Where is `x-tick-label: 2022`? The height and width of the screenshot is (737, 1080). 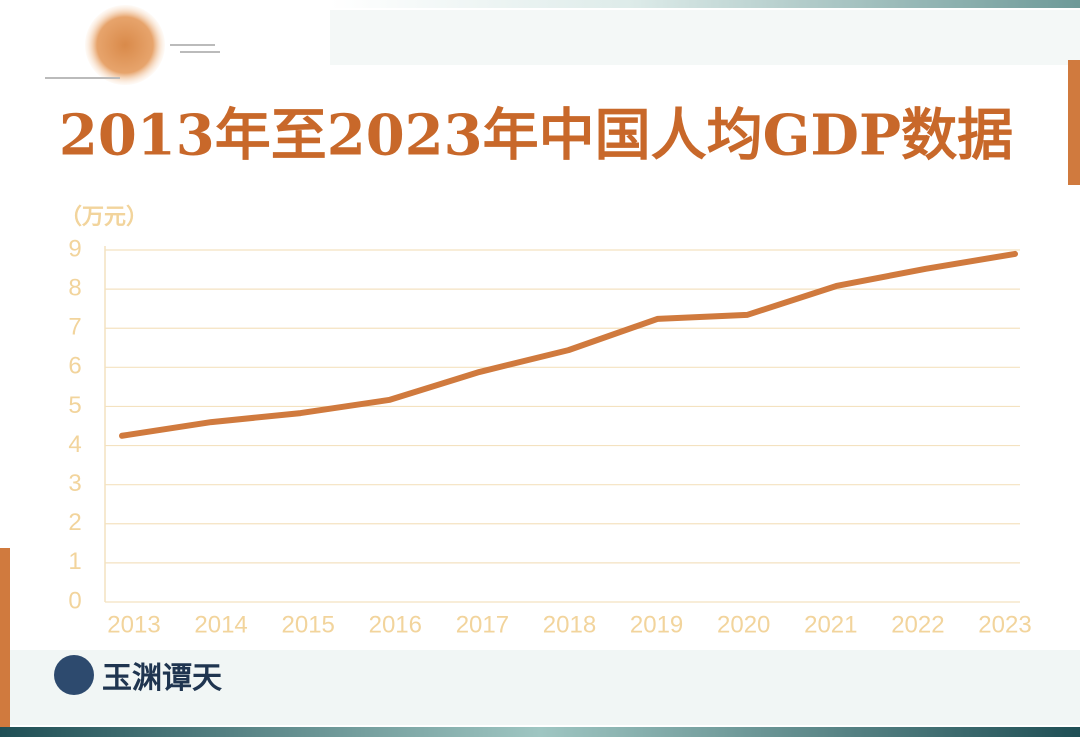 x-tick-label: 2022 is located at coordinates (917, 624).